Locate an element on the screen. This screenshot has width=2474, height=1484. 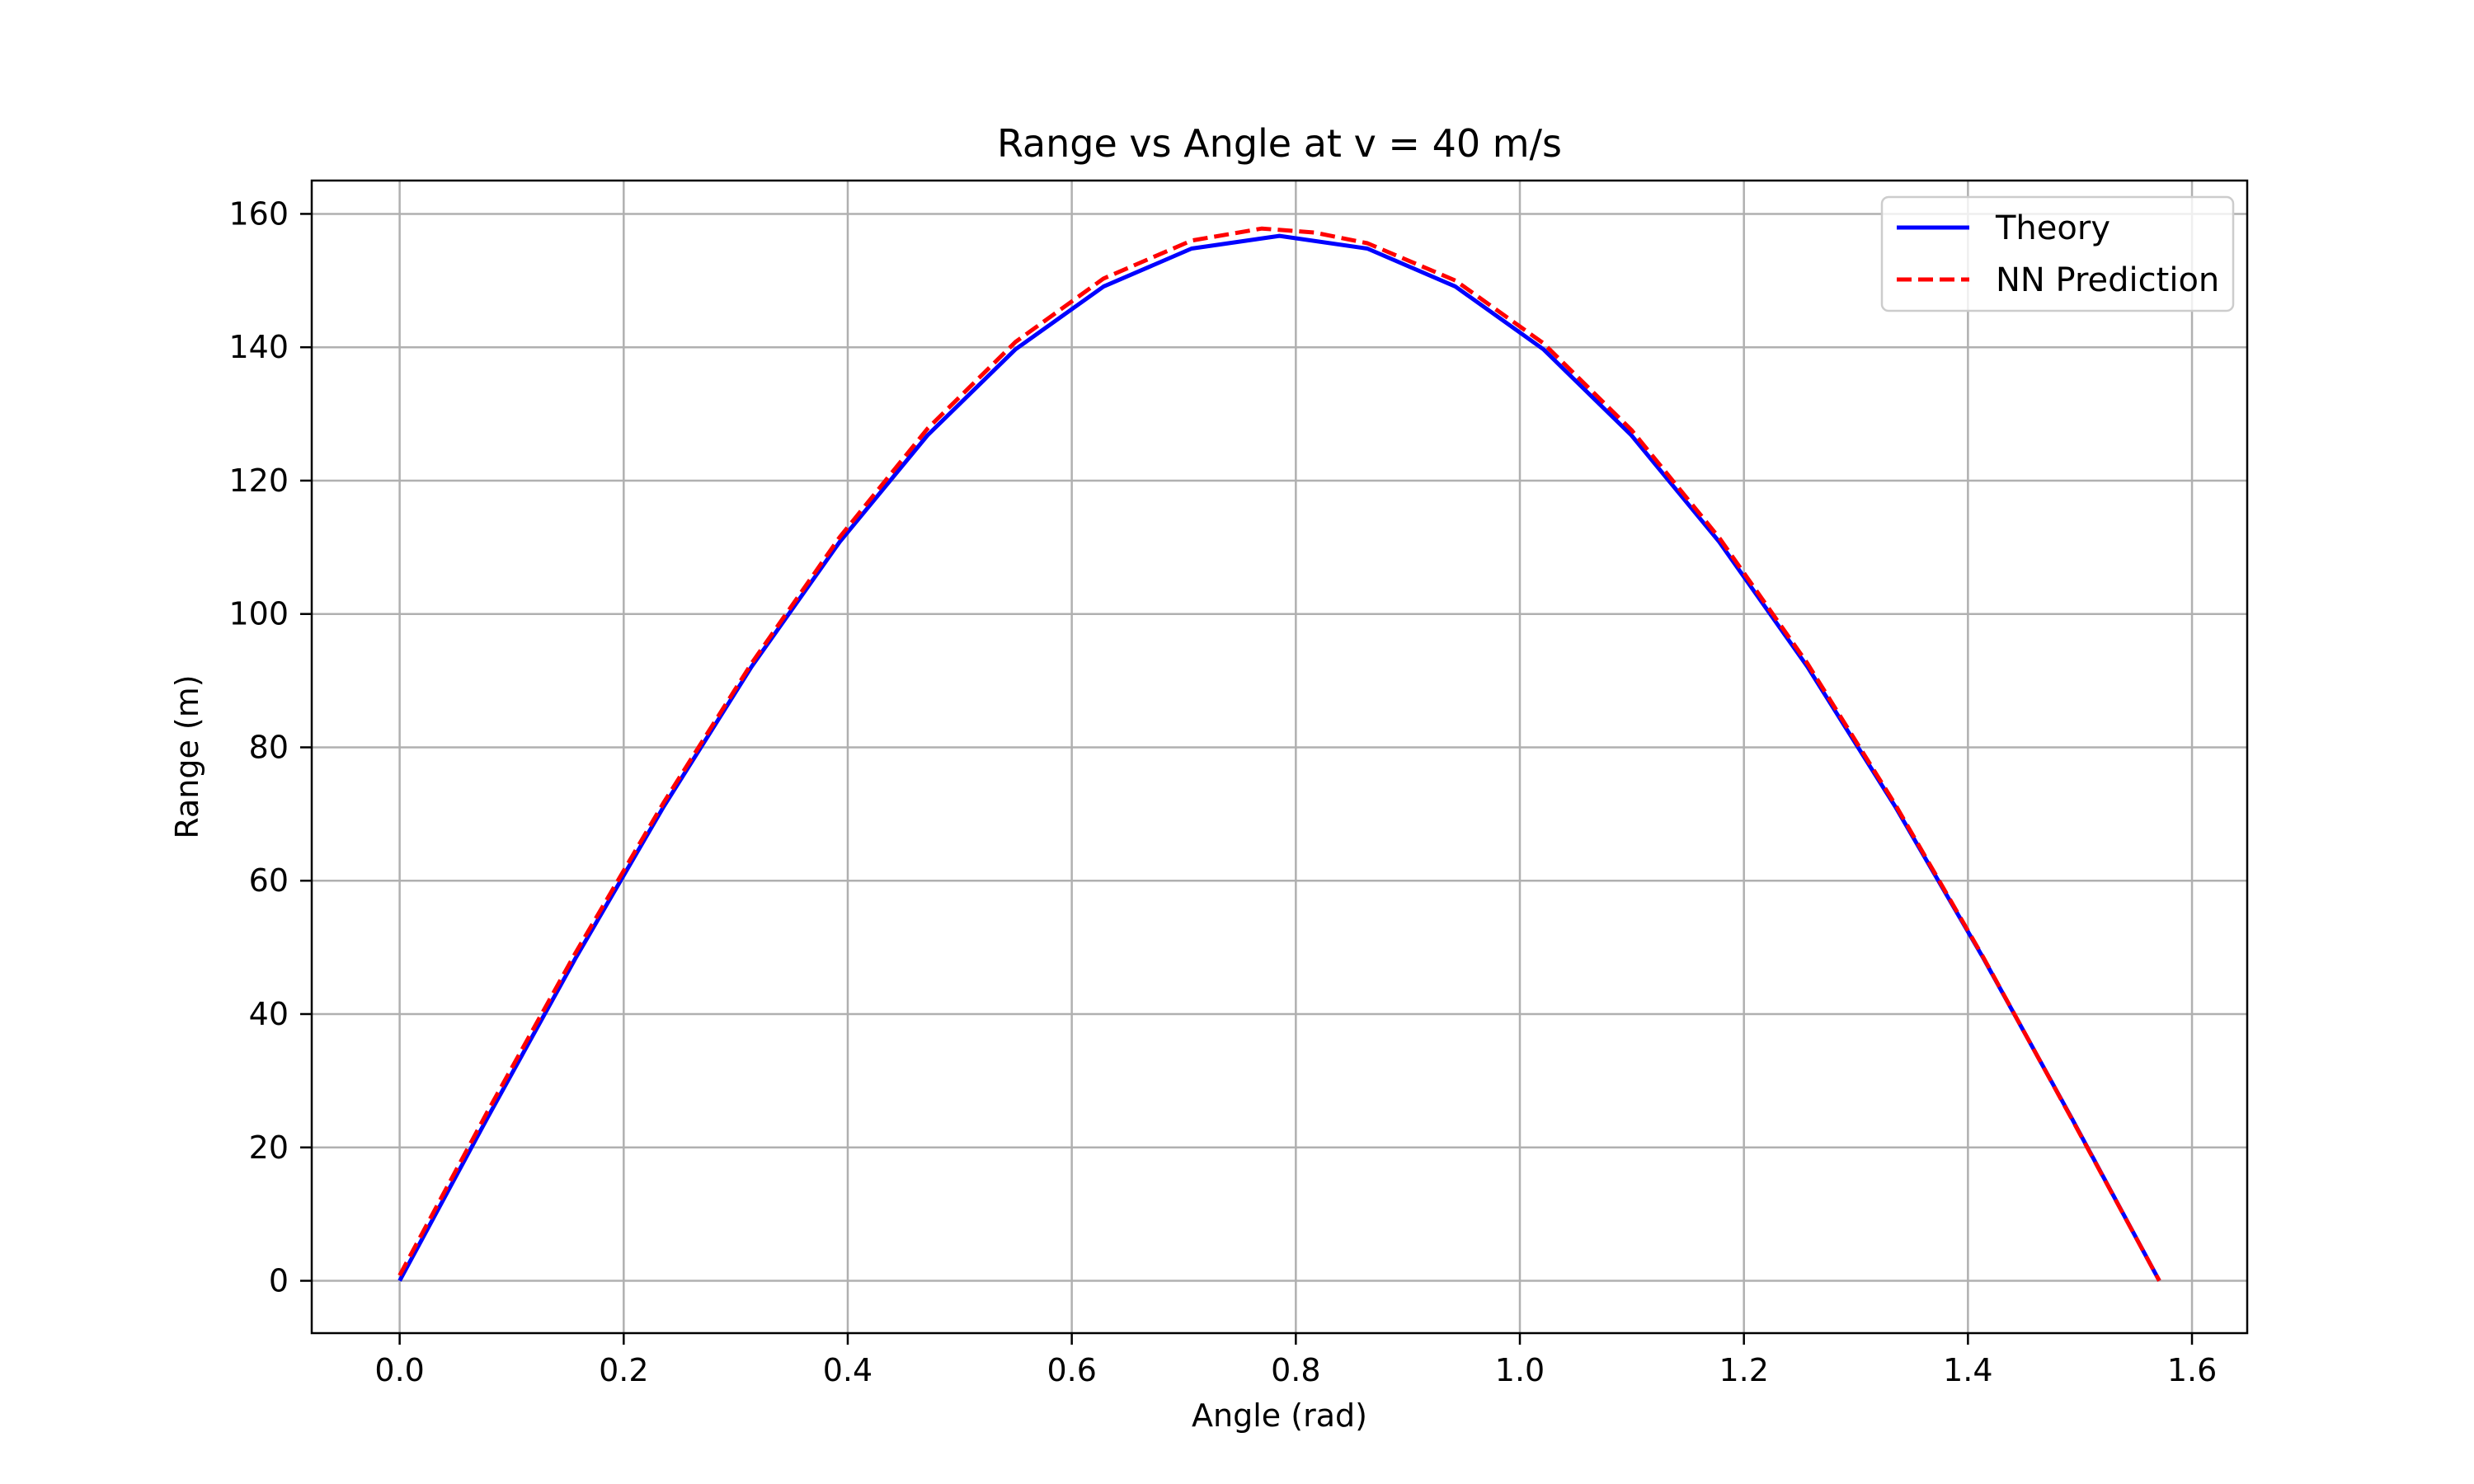
y-axis: 0 20 40 60 80 100 120 140 160 is located at coordinates (270, 747).